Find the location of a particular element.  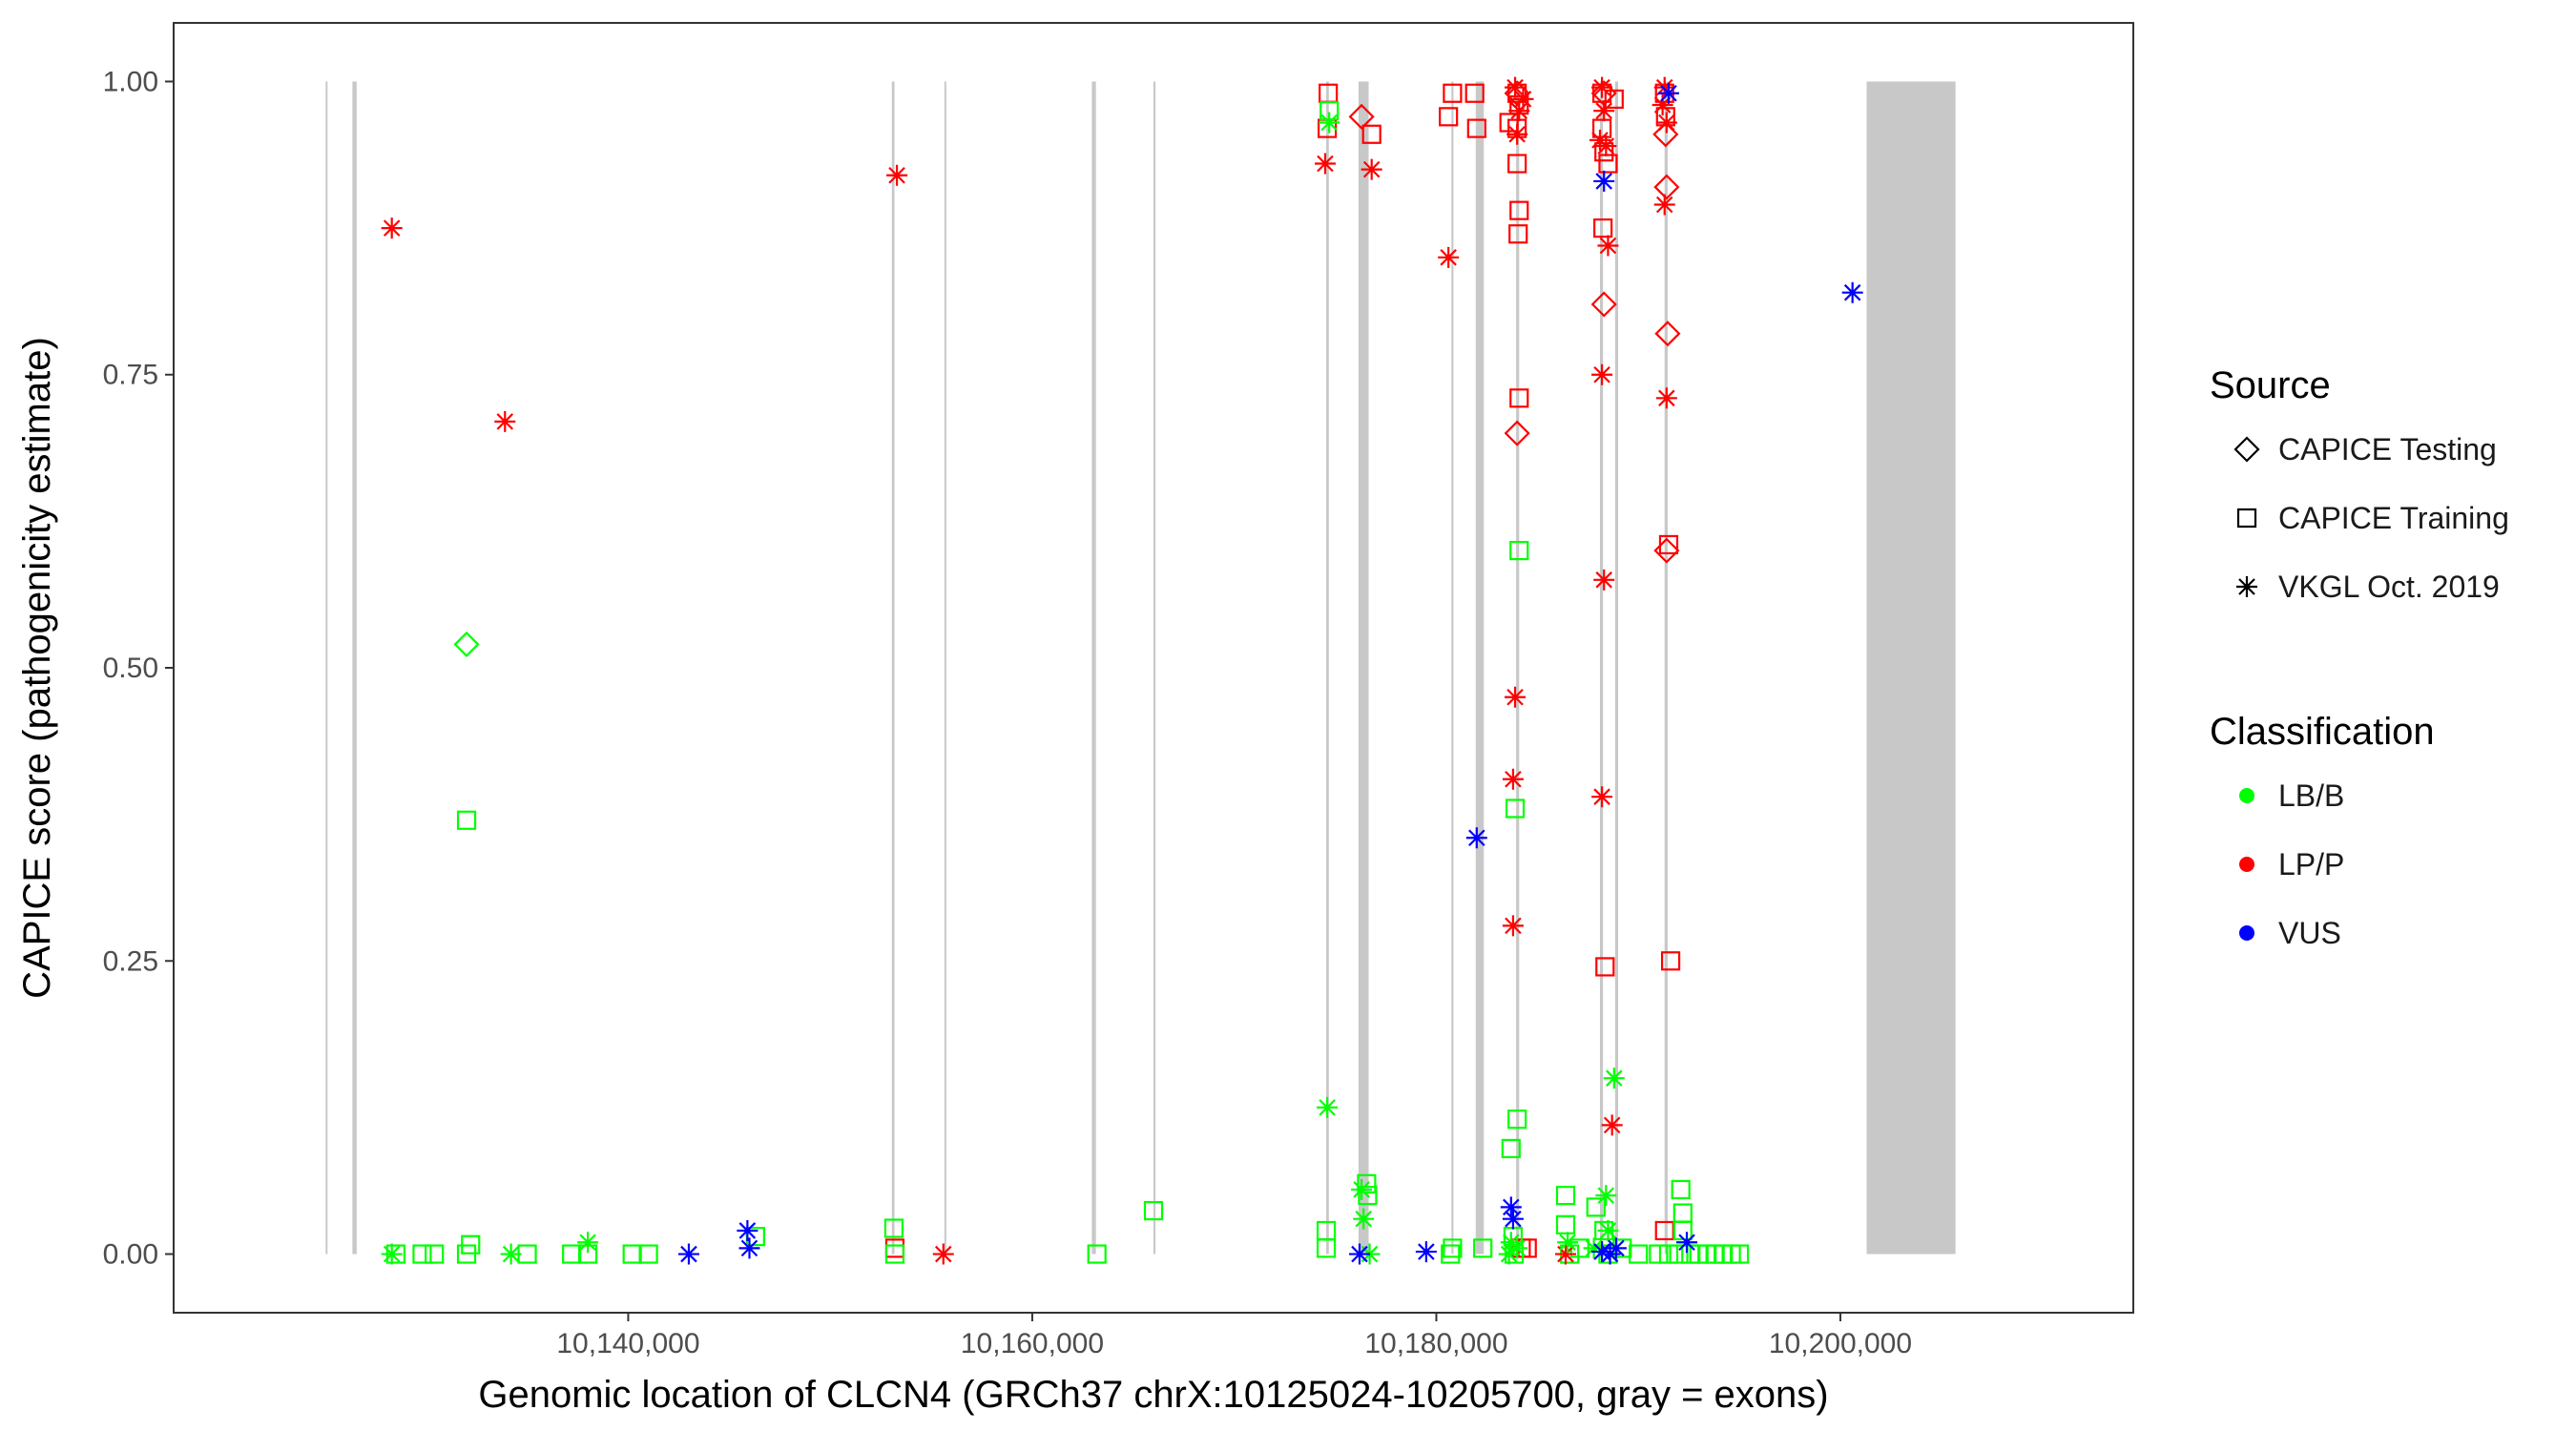

legend-source-label: CAPICE Training is located at coordinates (2393, 518).